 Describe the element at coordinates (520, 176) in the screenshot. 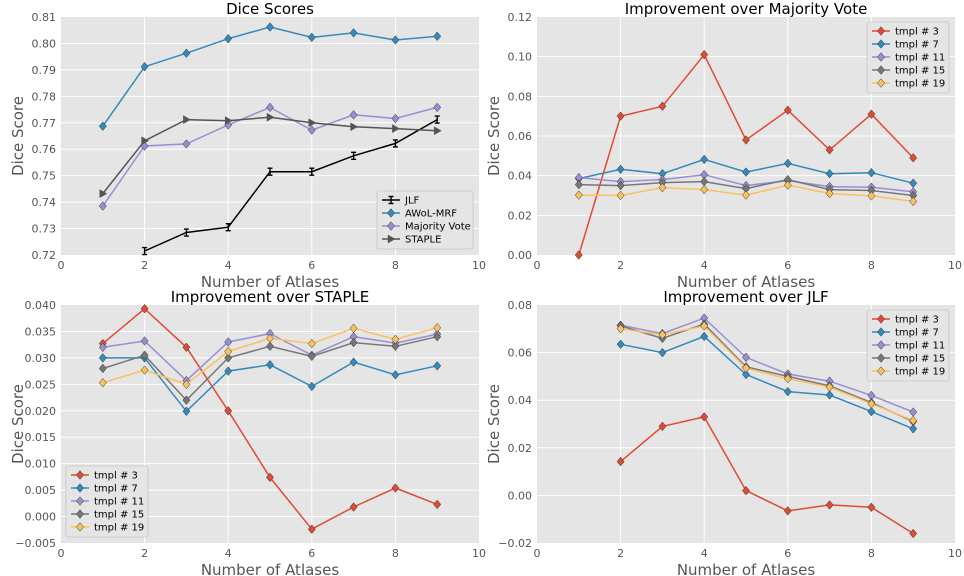

I see `y-tick-label: 0.04` at that location.